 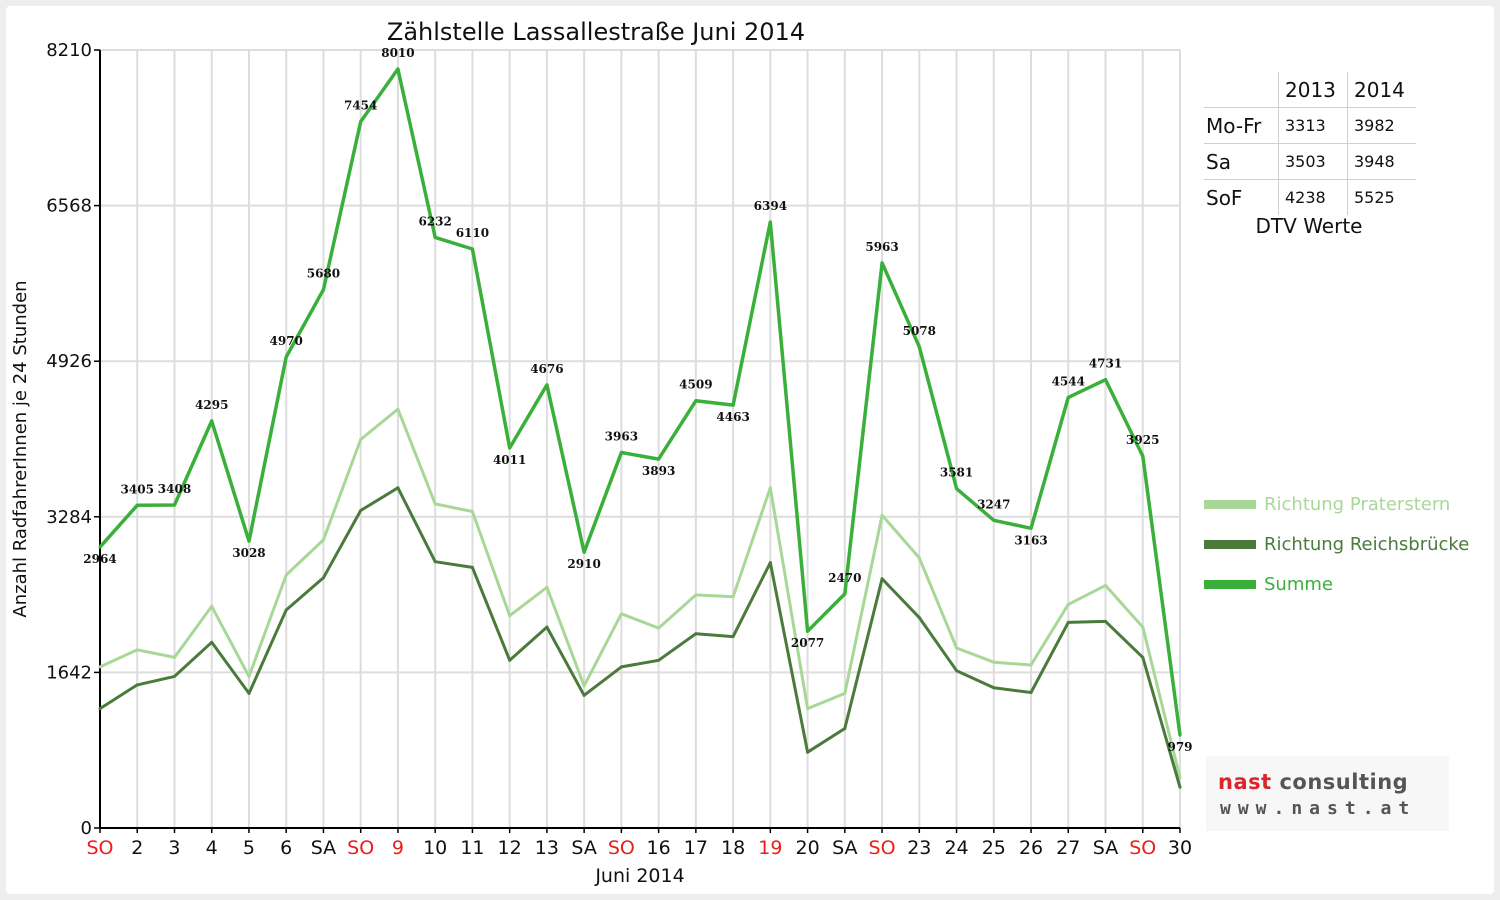 I want to click on data-label: 3163, so click(x=1030, y=540).